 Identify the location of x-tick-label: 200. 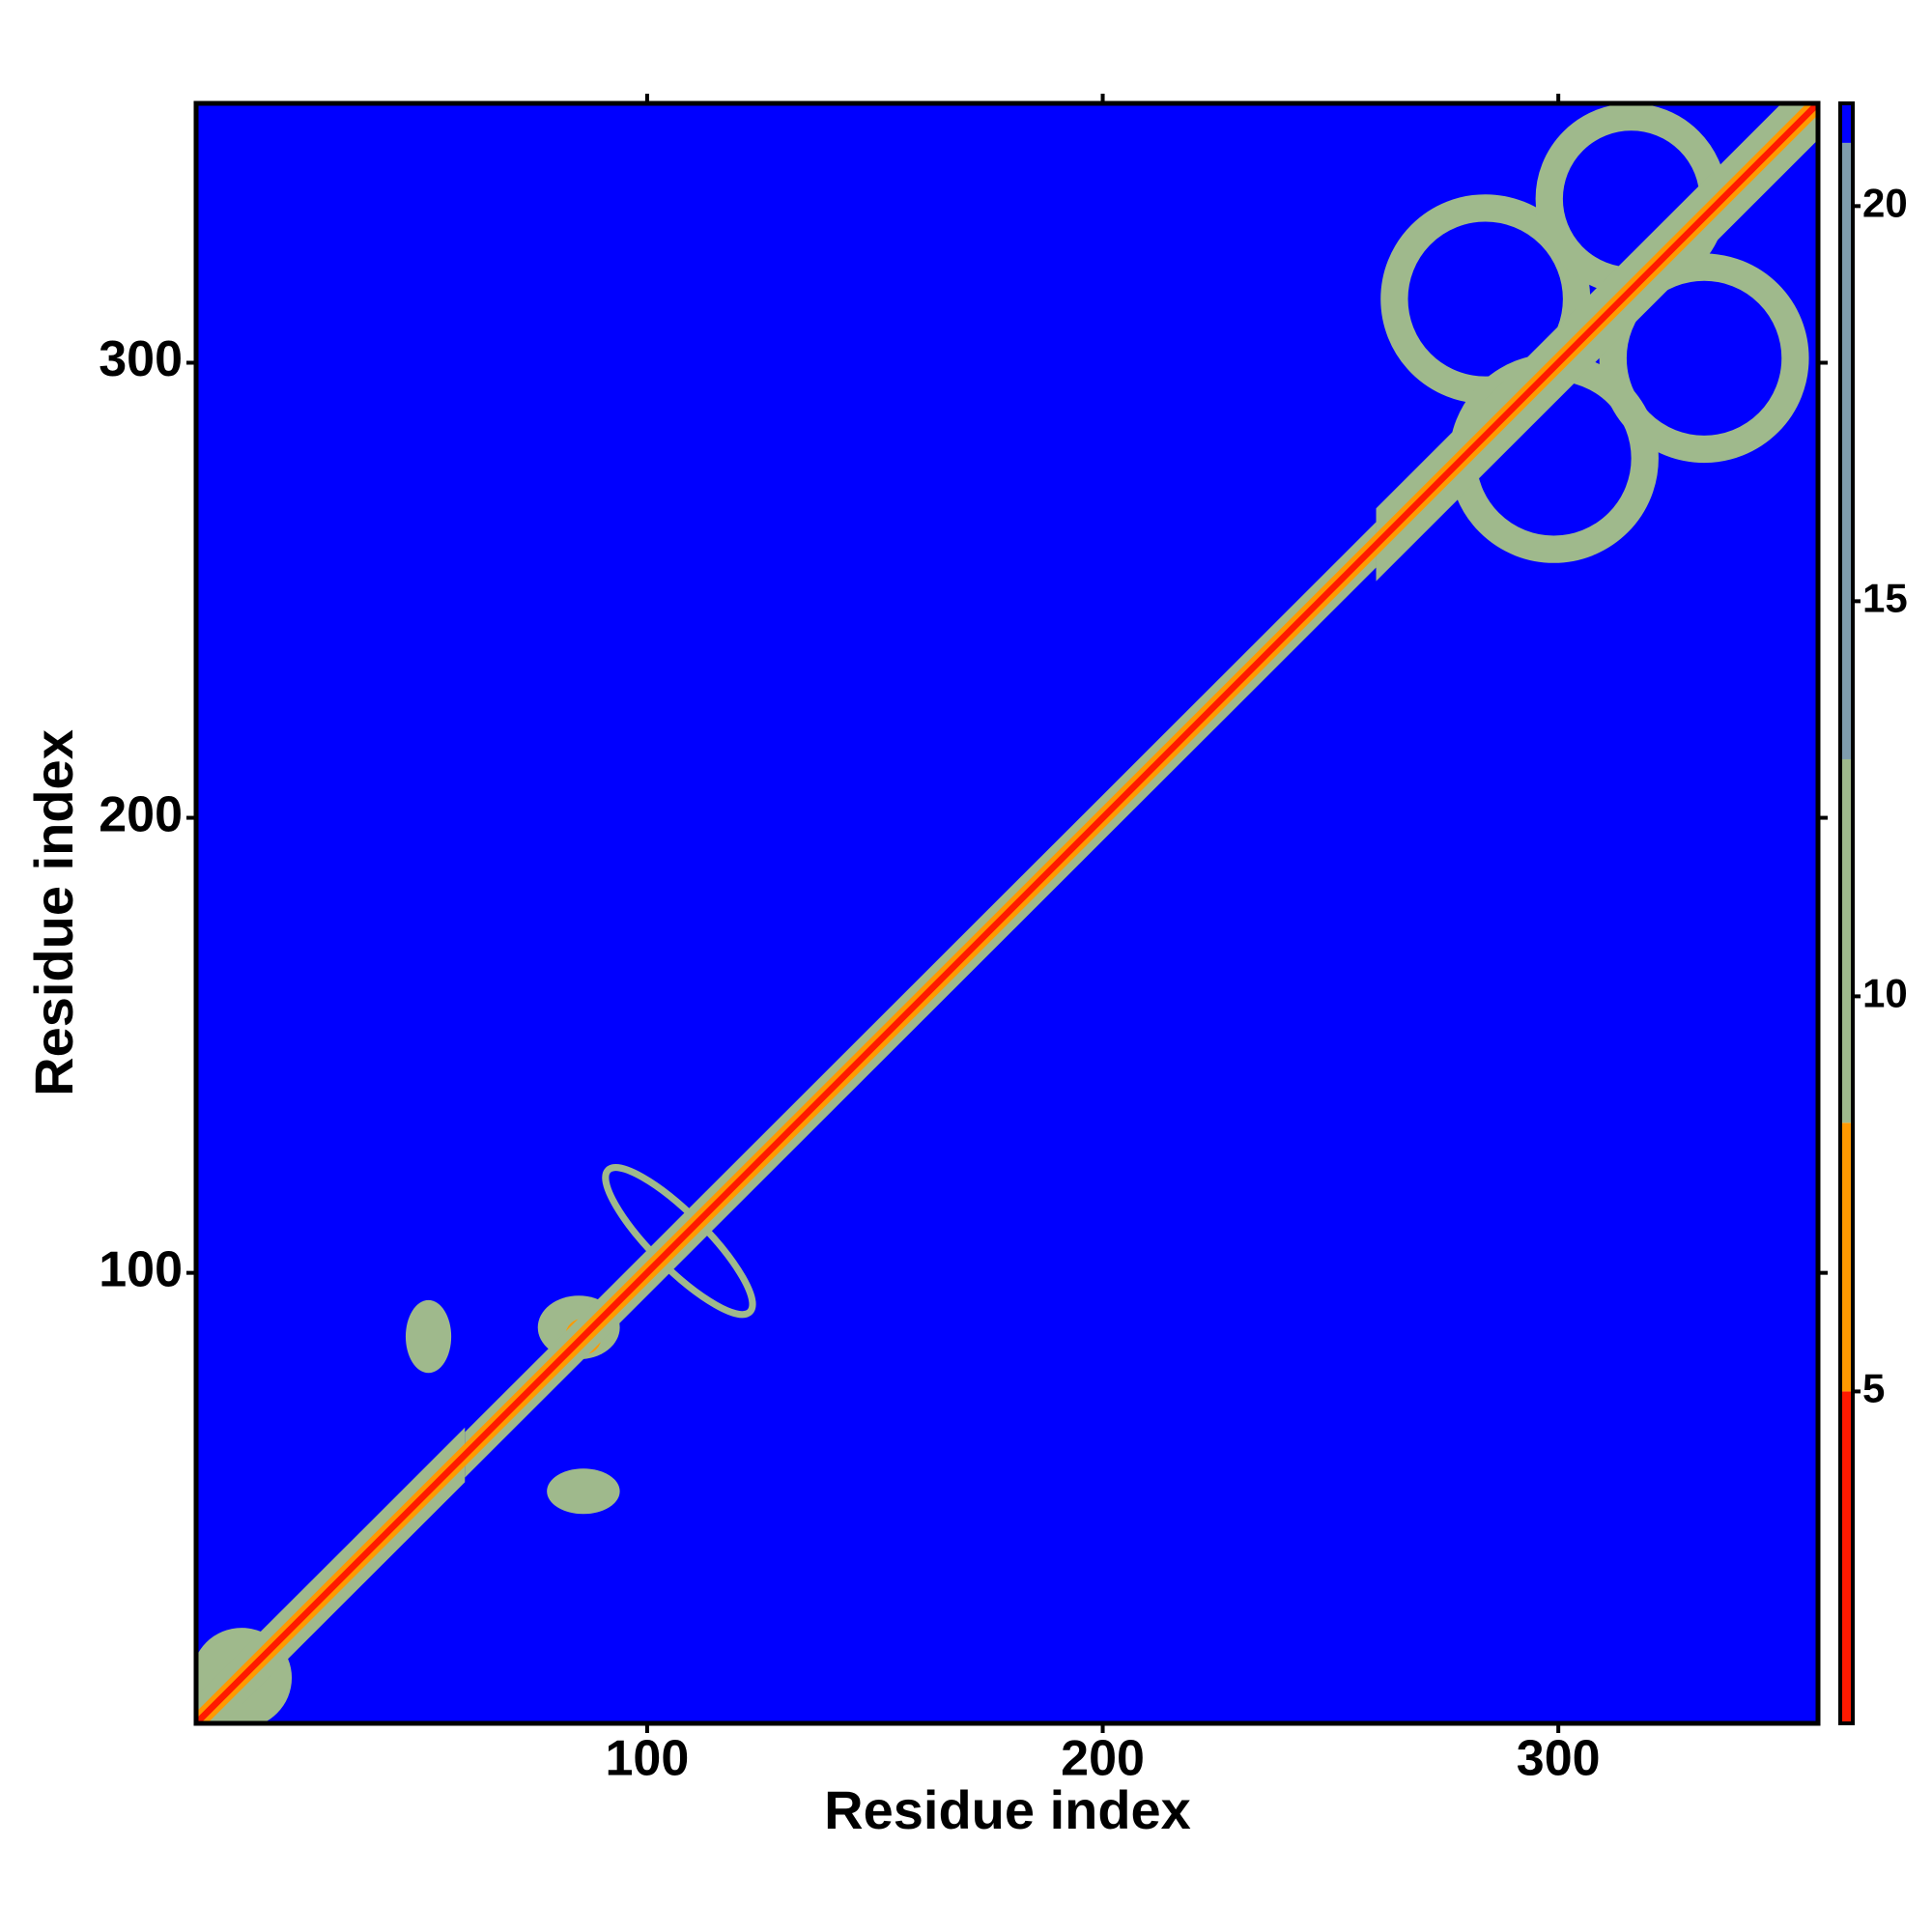
(1103, 1759).